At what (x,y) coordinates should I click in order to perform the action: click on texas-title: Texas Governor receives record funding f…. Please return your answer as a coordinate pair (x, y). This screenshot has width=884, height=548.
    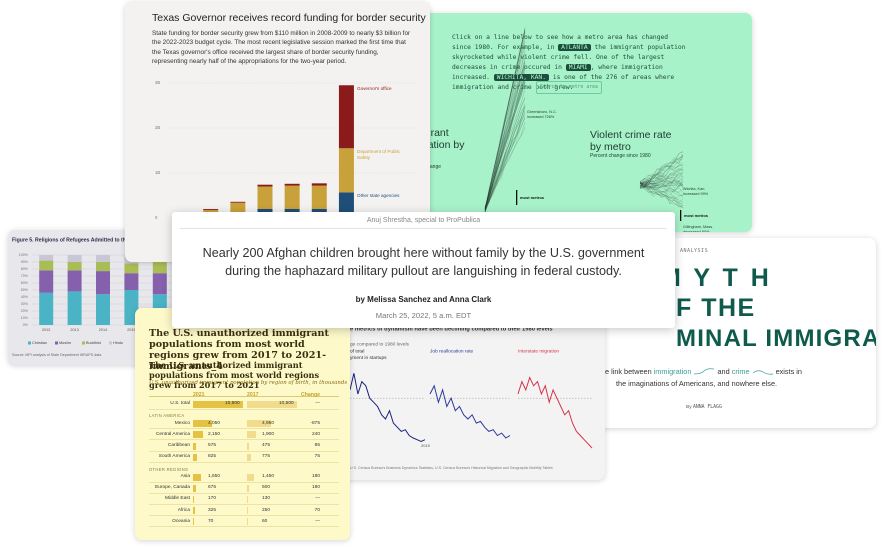
    Looking at the image, I should click on (289, 18).